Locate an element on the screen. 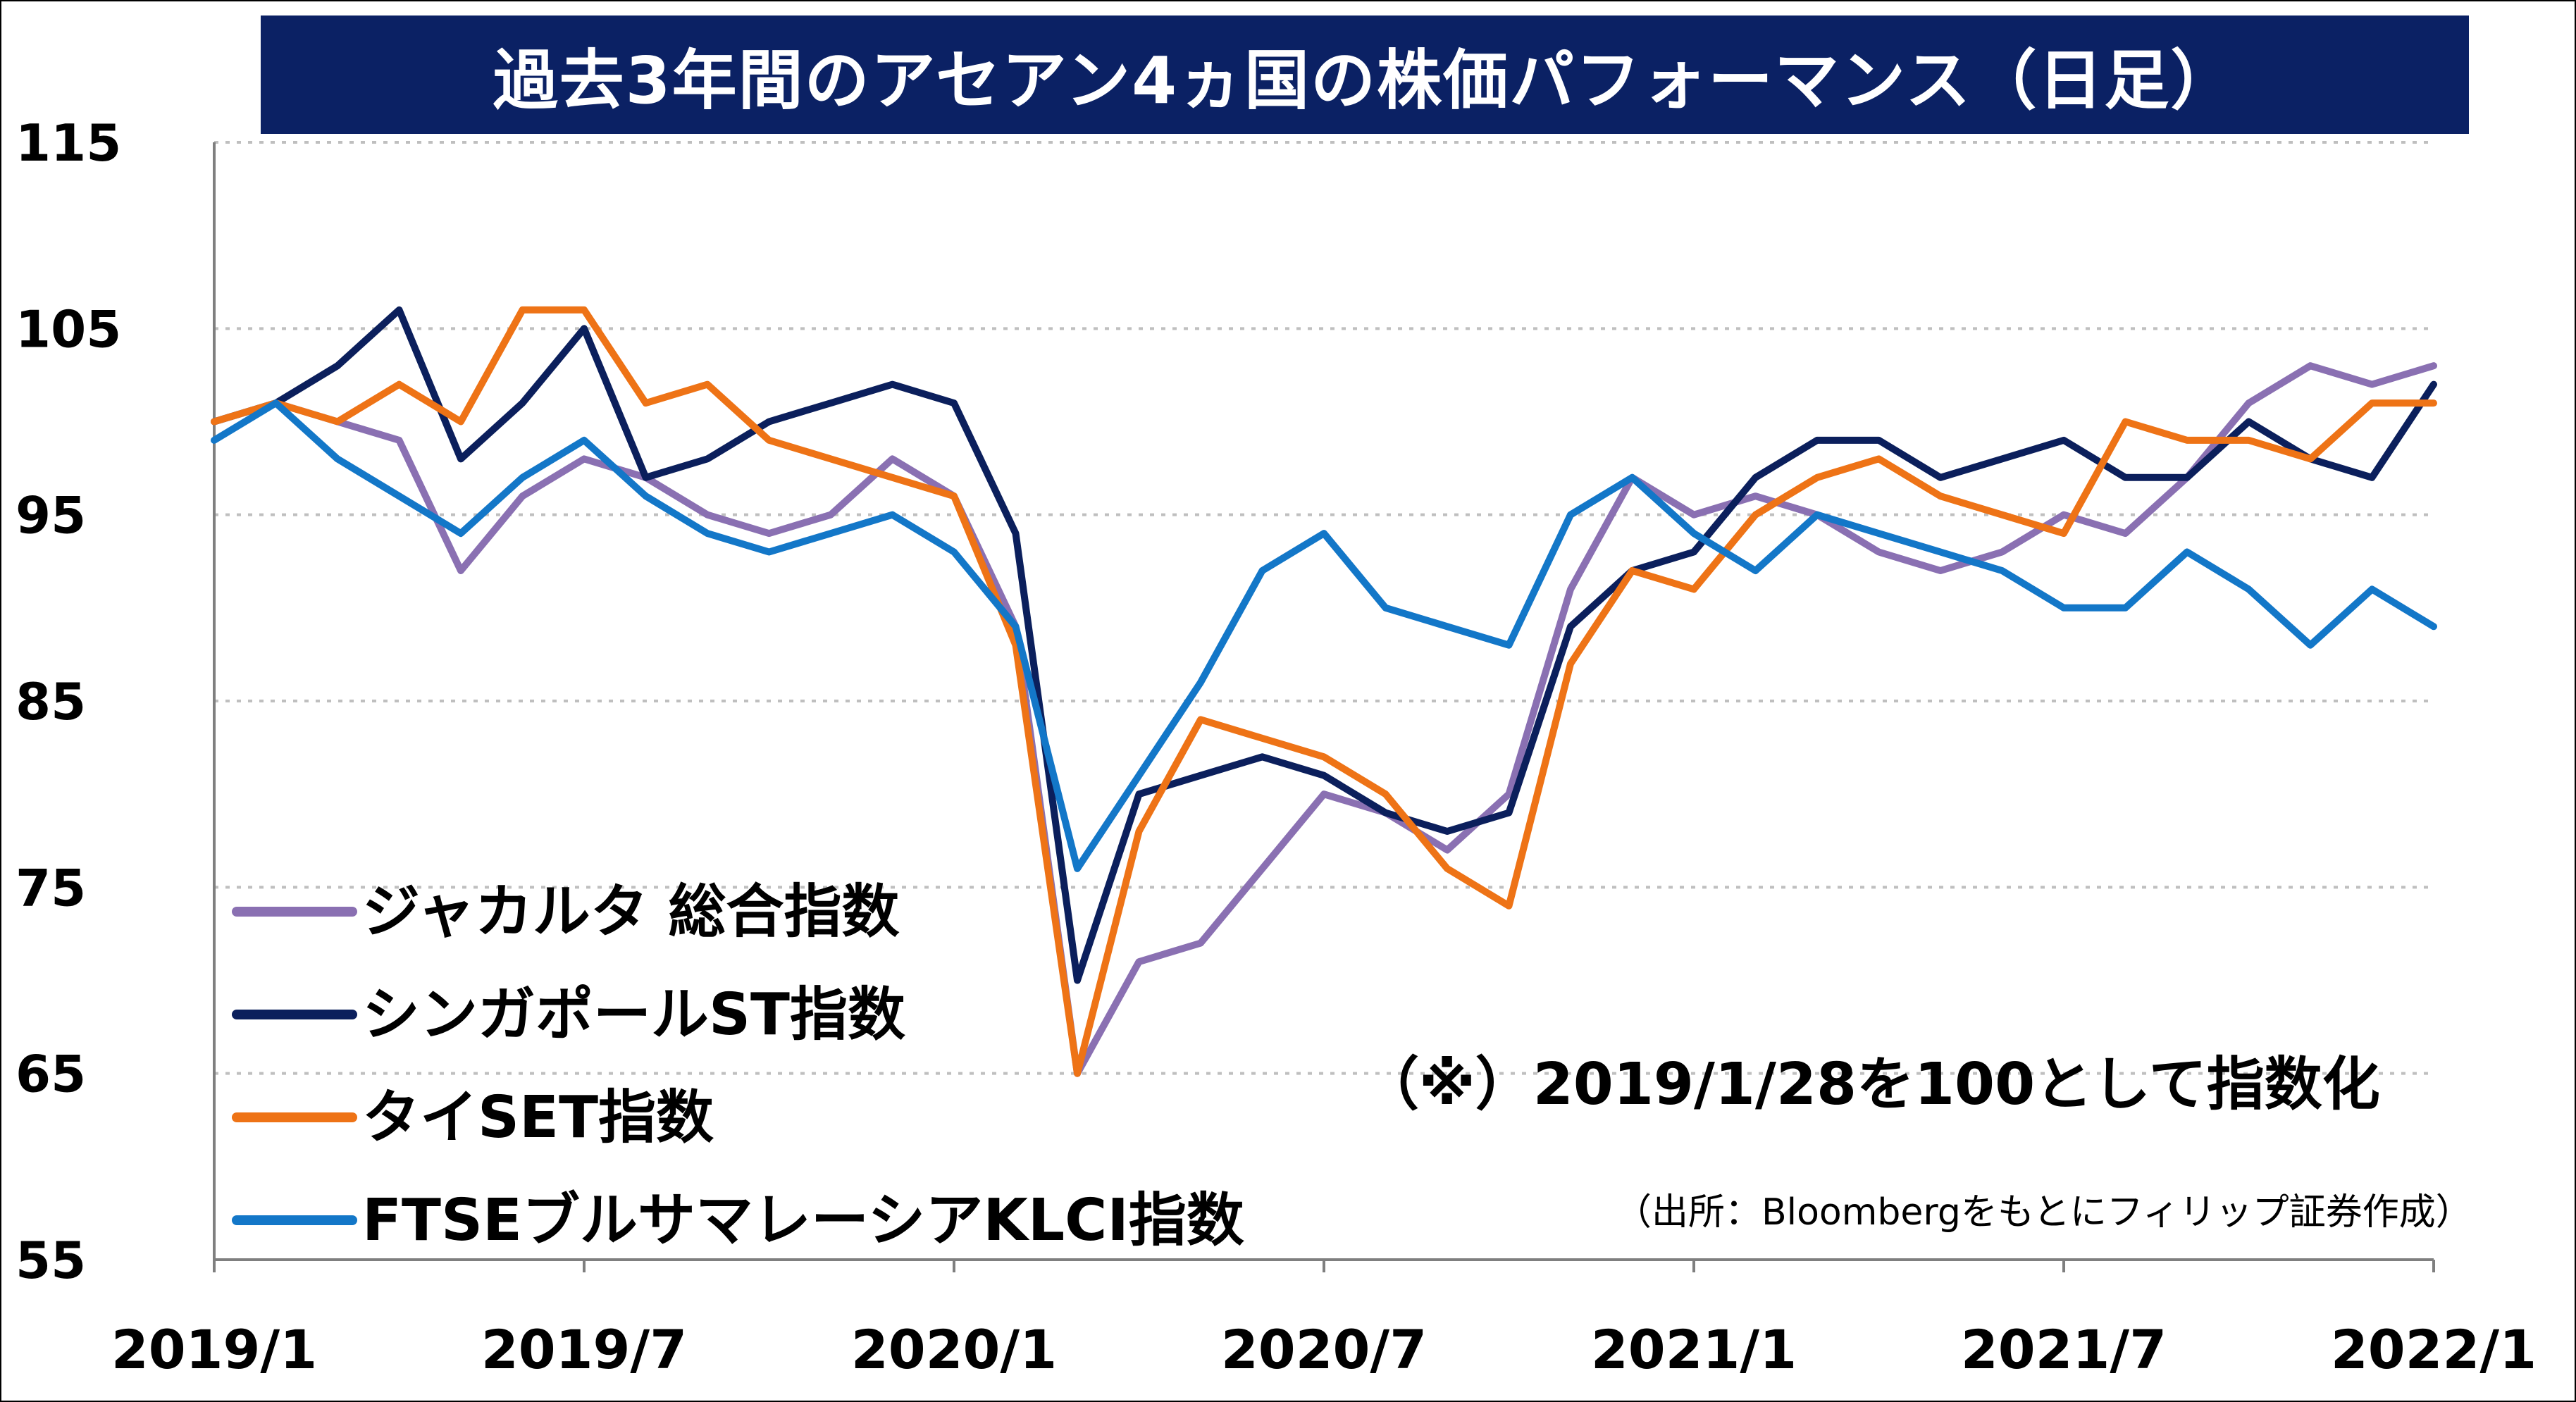 The width and height of the screenshot is (2576, 1402). y-tick-label: 85 is located at coordinates (51, 701).